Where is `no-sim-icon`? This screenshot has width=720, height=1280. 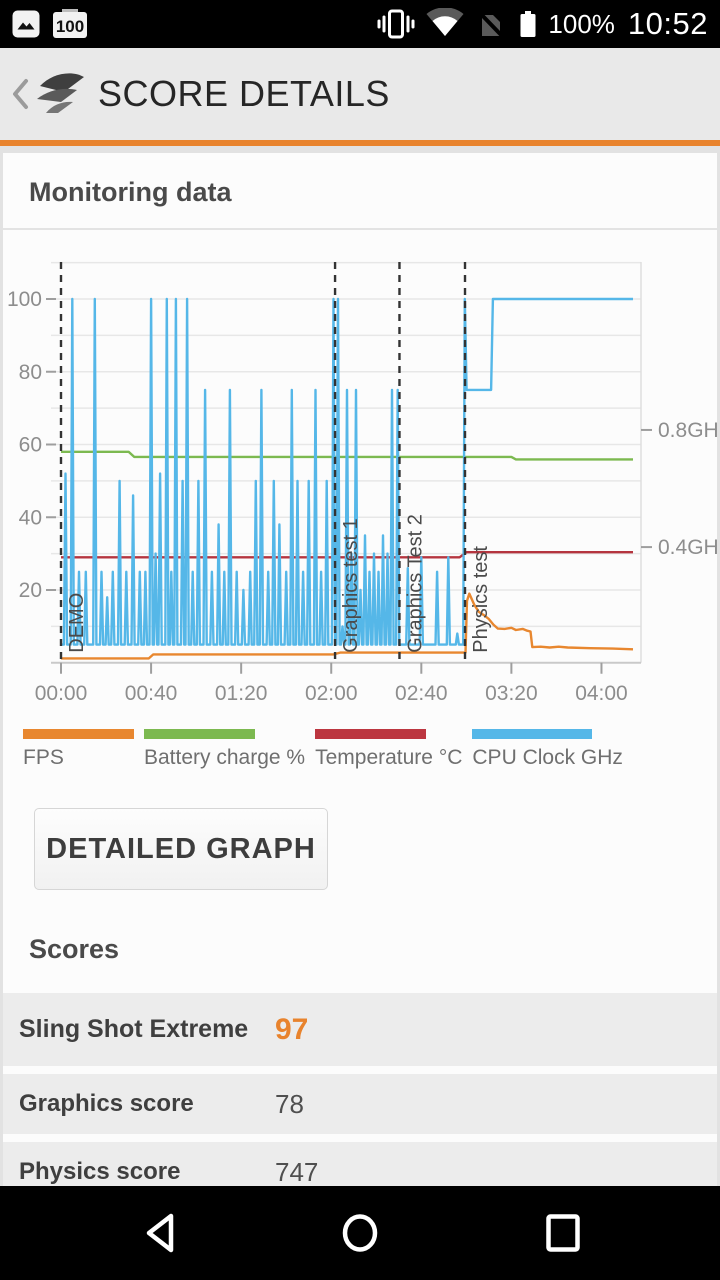 no-sim-icon is located at coordinates (491, 24).